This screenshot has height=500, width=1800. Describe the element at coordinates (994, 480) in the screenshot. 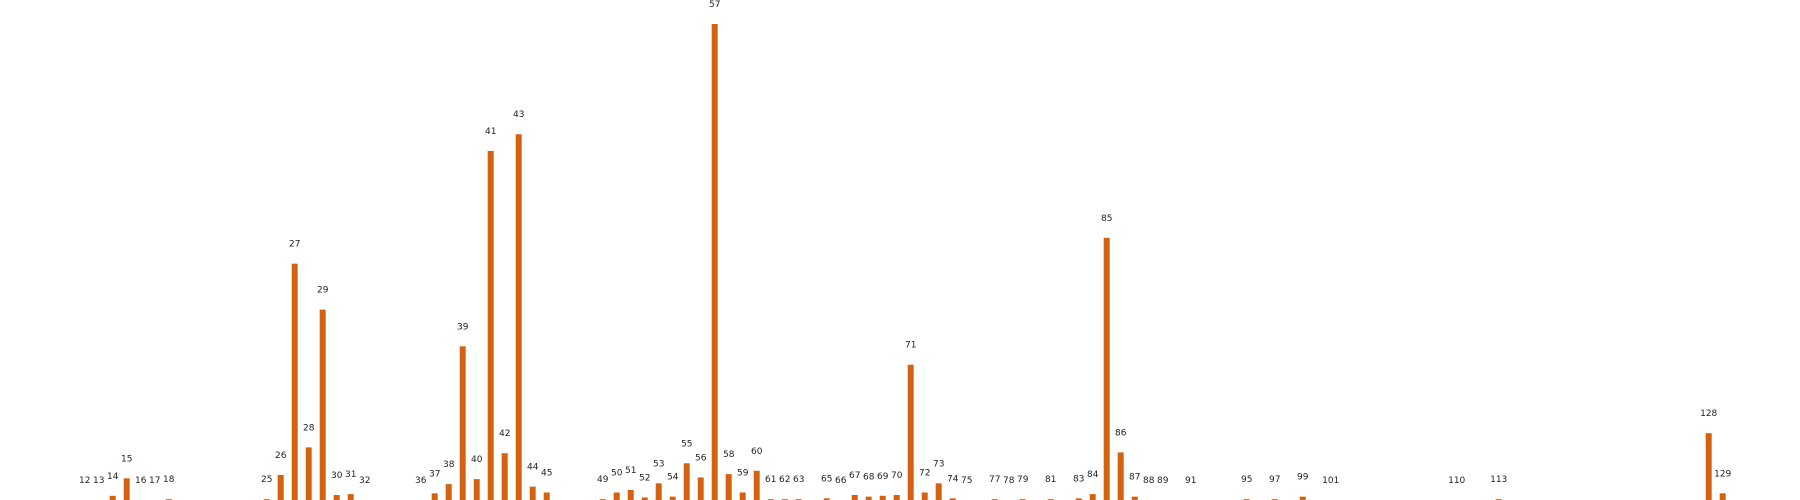

I see `bar-label-77: 77` at that location.